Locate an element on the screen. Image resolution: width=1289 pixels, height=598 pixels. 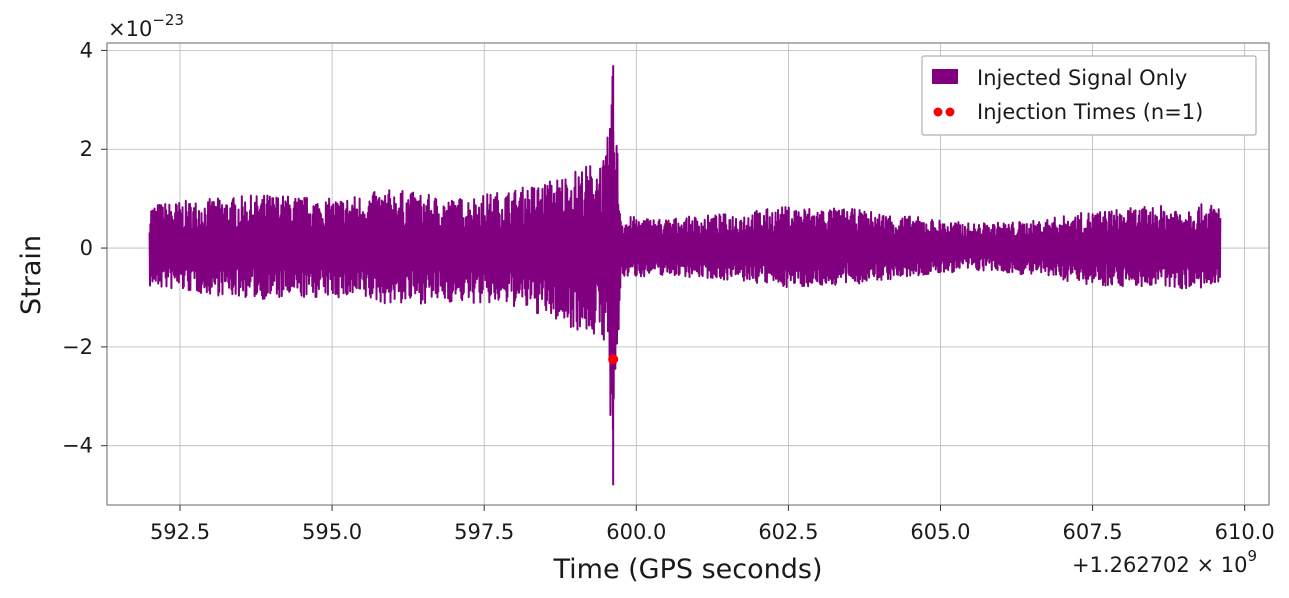
legend-label-signal: Injected Signal Only is located at coordinates (1082, 78).